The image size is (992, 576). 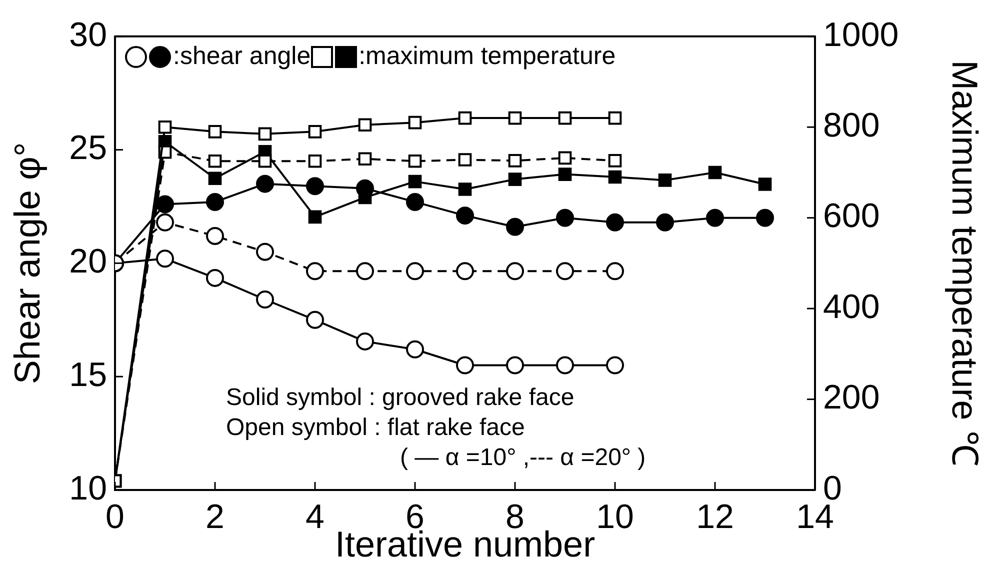 What do you see at coordinates (851, 125) in the screenshot?
I see `y2-tick-label: 800` at bounding box center [851, 125].